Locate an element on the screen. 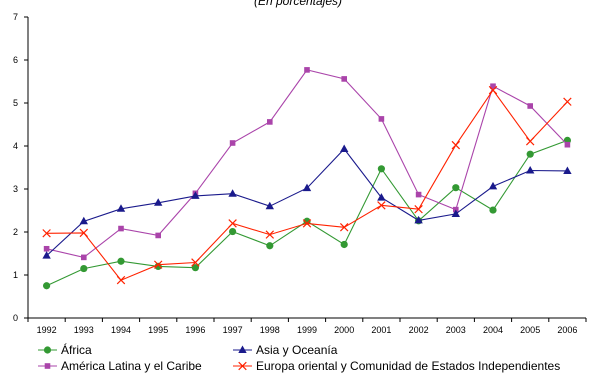 Image resolution: width=596 pixels, height=376 pixels. x-tick-label: 1997 is located at coordinates (233, 330).